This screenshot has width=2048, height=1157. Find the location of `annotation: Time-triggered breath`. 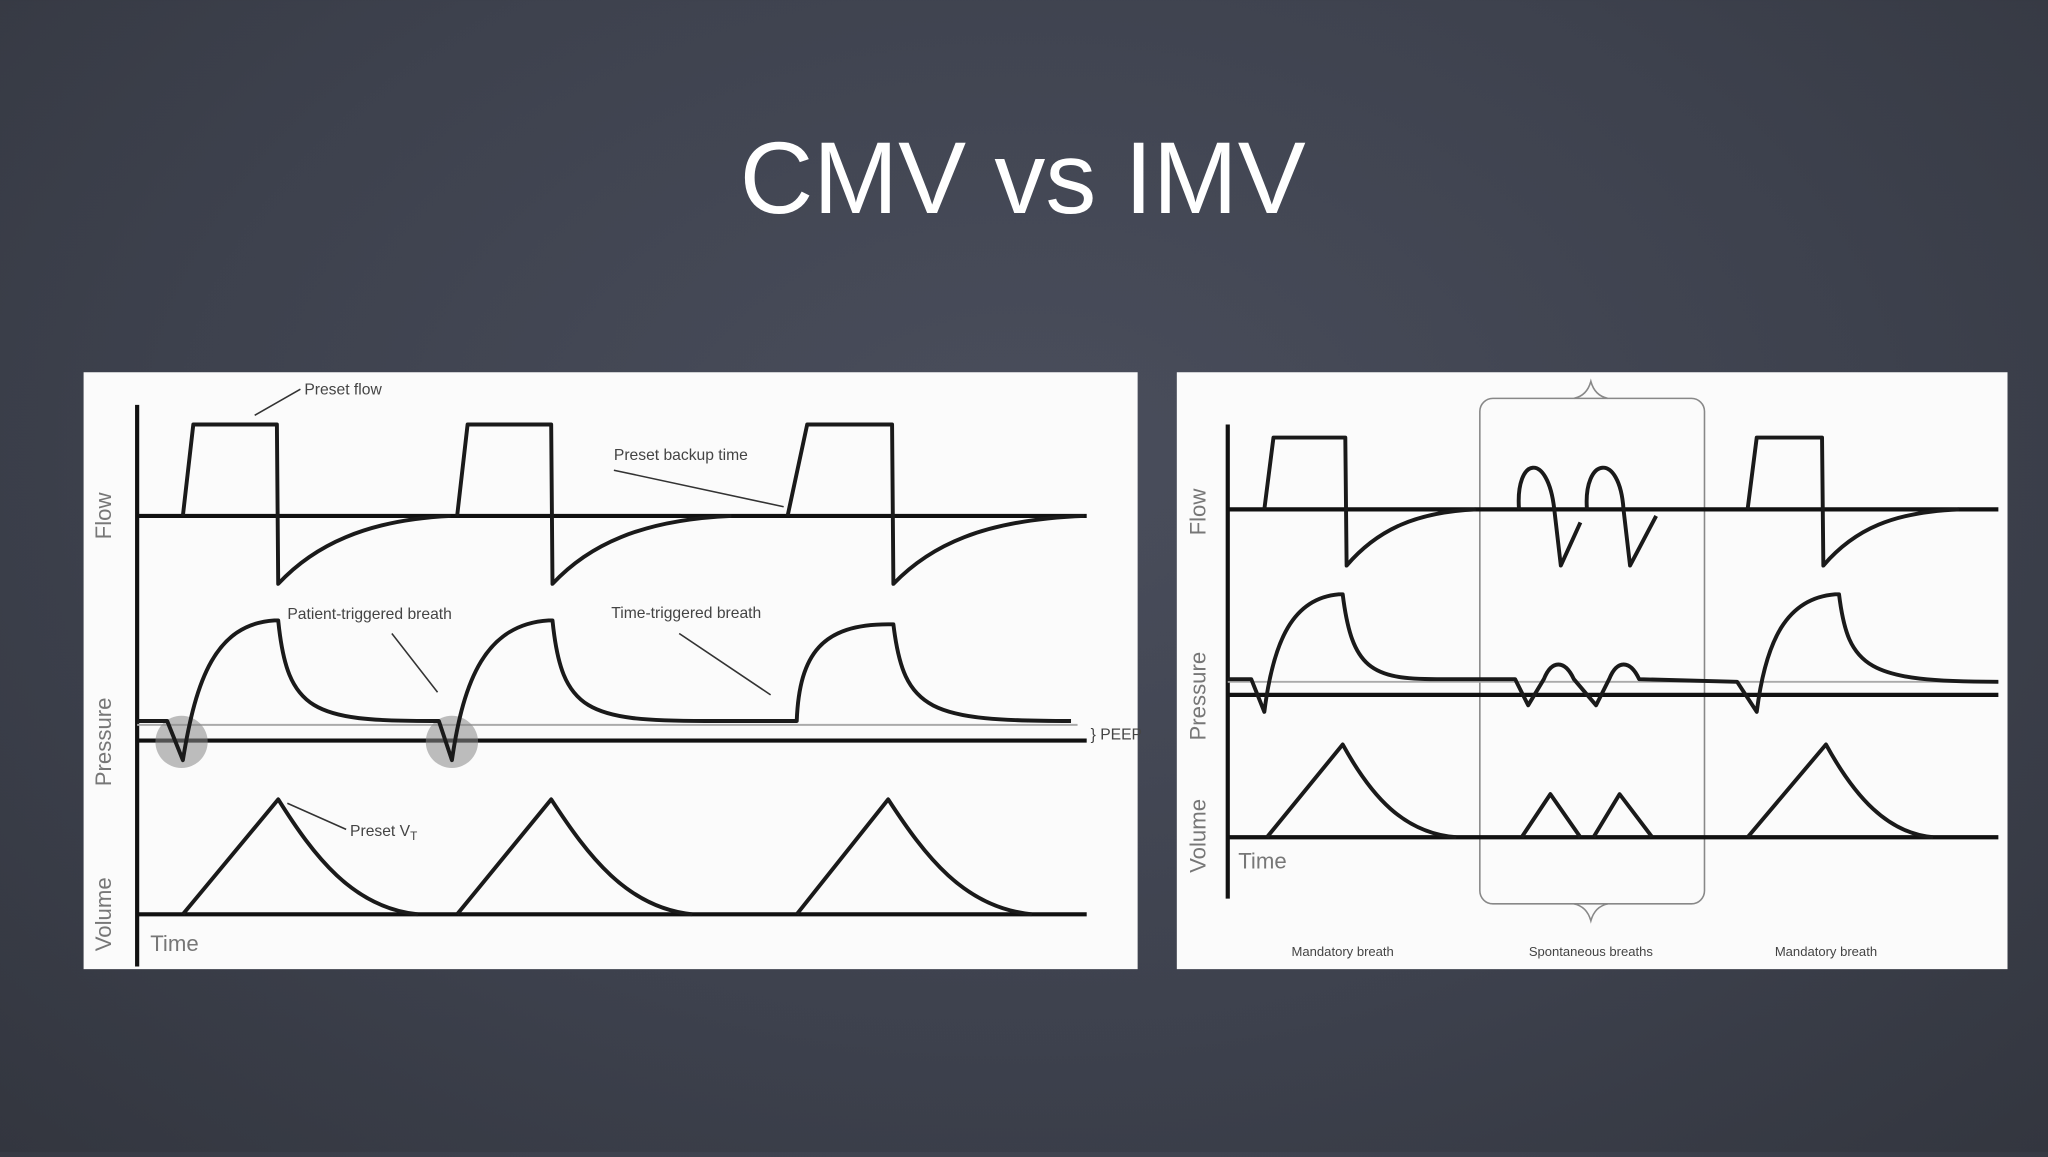

annotation: Time-triggered breath is located at coordinates (686, 613).